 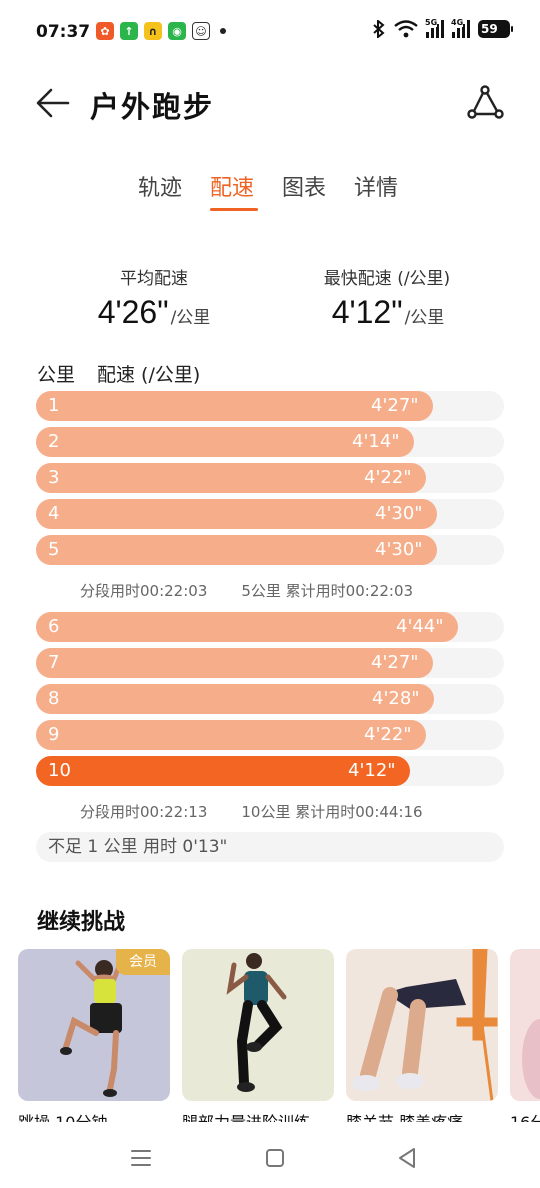 I want to click on system-status-icons: 5G 4G 59, so click(x=442, y=28).